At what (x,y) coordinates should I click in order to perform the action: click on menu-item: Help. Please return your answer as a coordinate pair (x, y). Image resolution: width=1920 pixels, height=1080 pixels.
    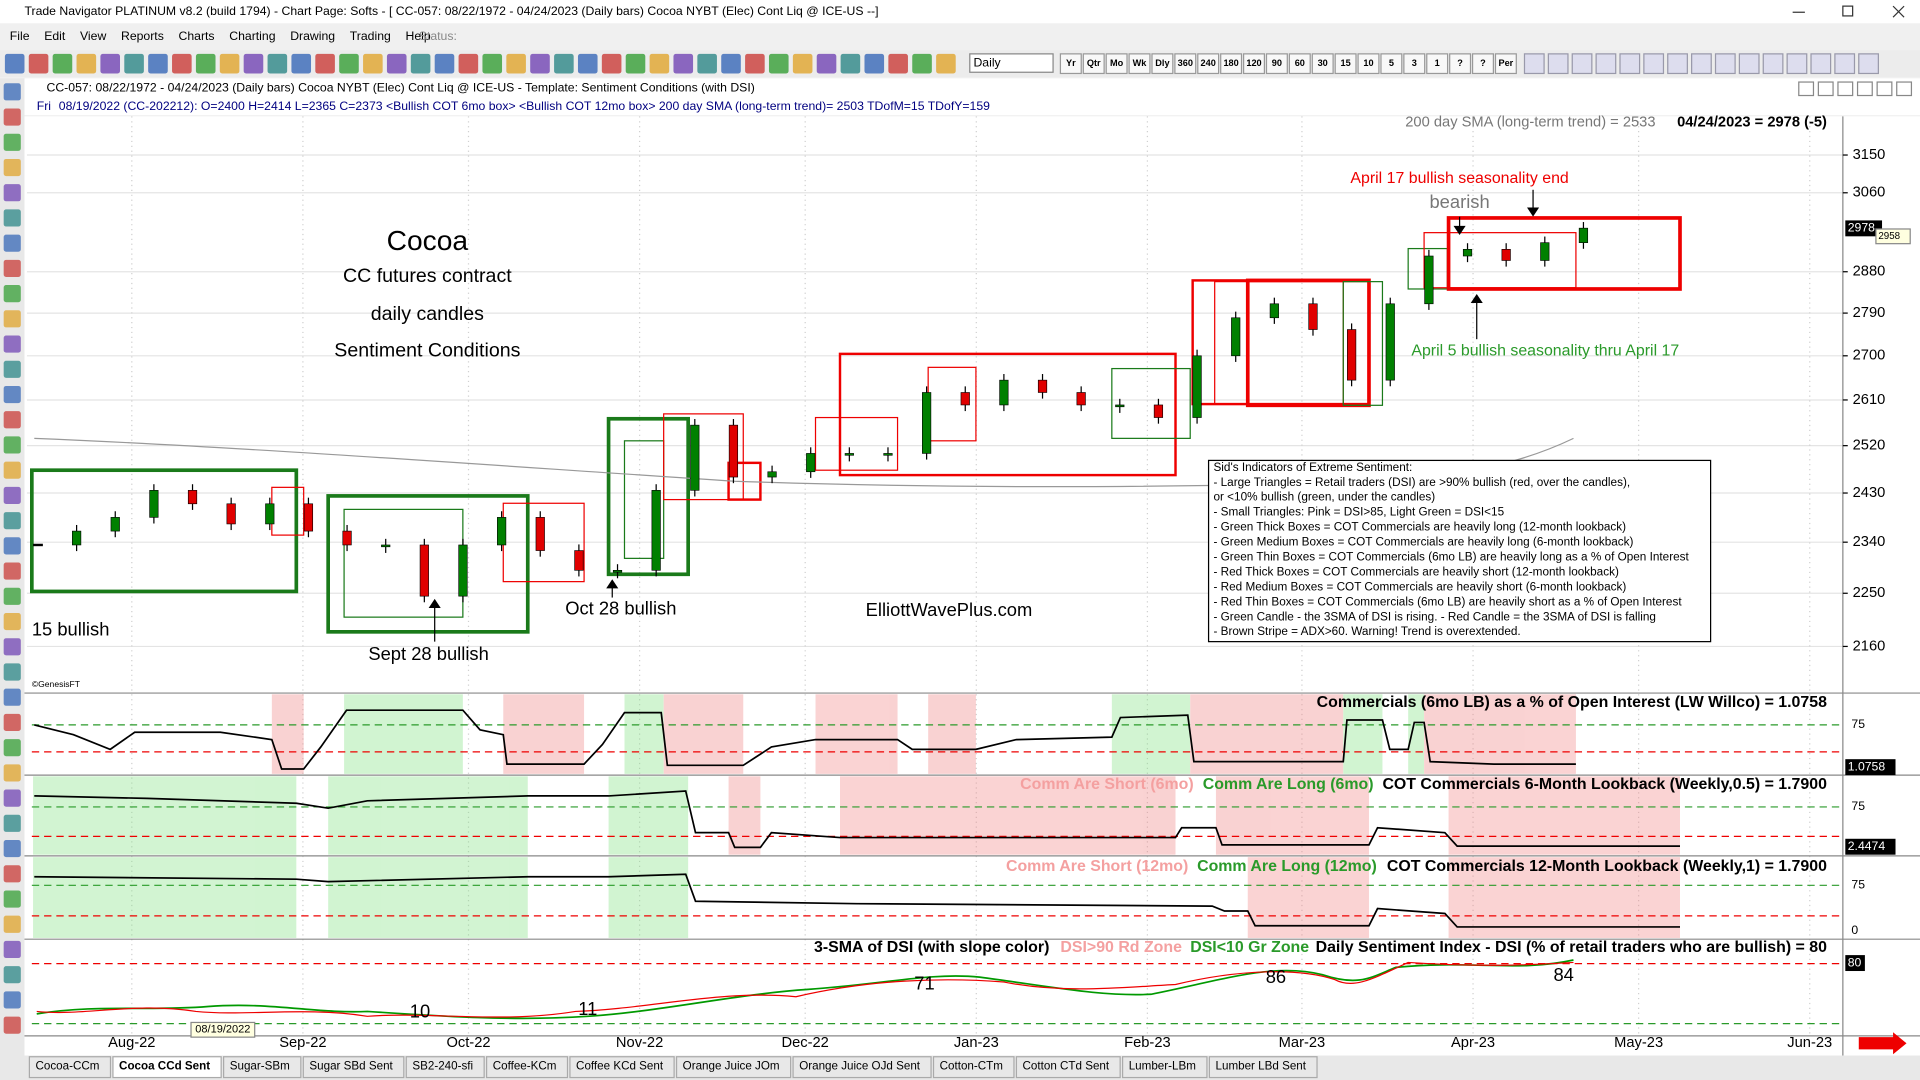
    Looking at the image, I should click on (418, 36).